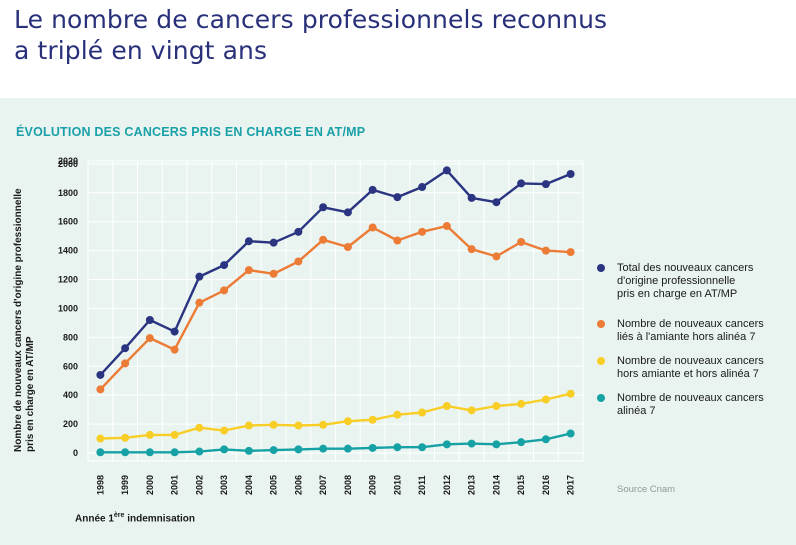  What do you see at coordinates (677, 294) in the screenshot?
I see `legend-label-line: pris en charge en AT/MP` at bounding box center [677, 294].